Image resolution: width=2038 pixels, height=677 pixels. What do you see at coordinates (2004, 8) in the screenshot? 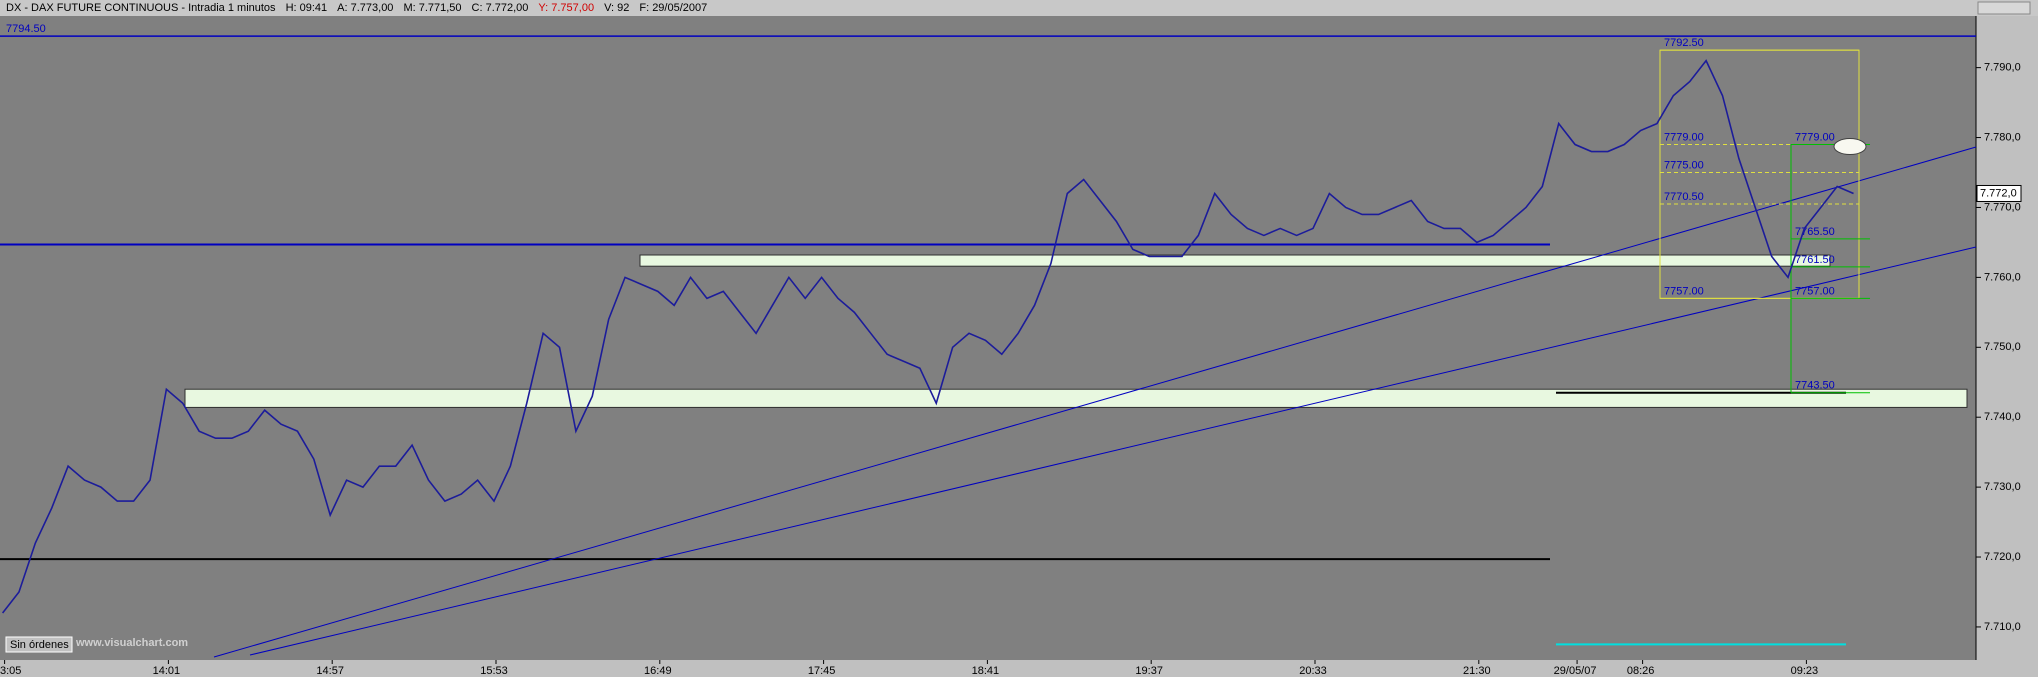
I see `header-box` at bounding box center [2004, 8].